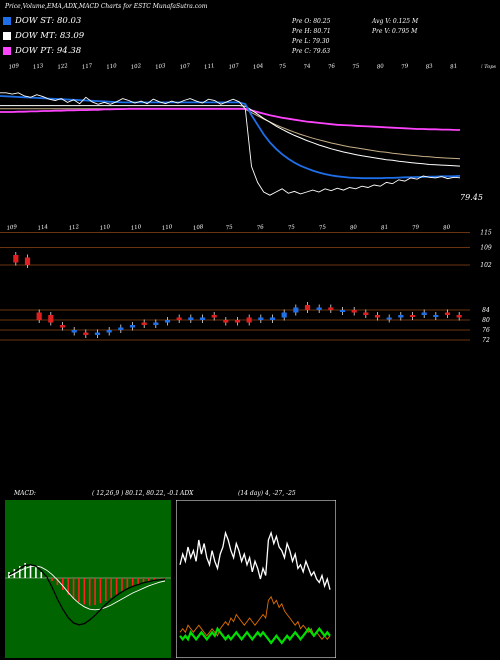  What do you see at coordinates (7, 36) in the screenshot?
I see `legend-swatch-mt` at bounding box center [7, 36].